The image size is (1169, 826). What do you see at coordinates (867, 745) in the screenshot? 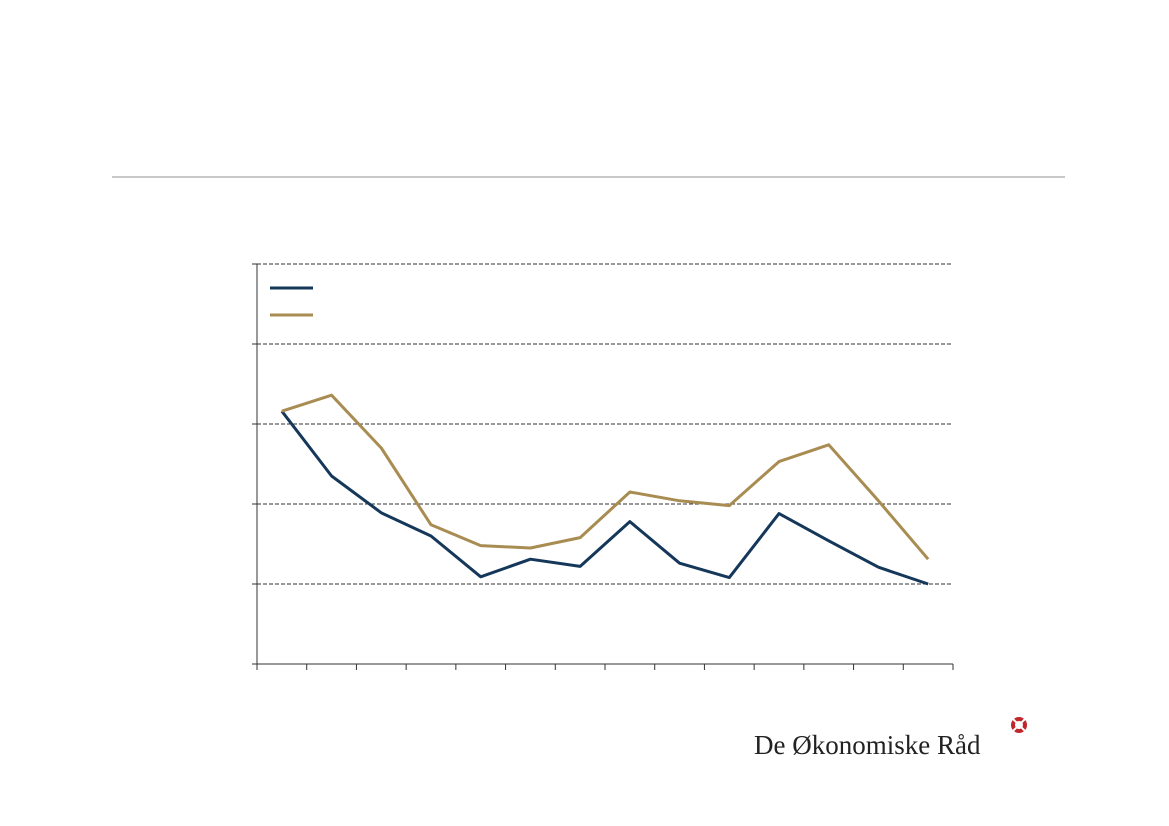
I see `logo-text: De Økonomiske Råd` at bounding box center [867, 745].